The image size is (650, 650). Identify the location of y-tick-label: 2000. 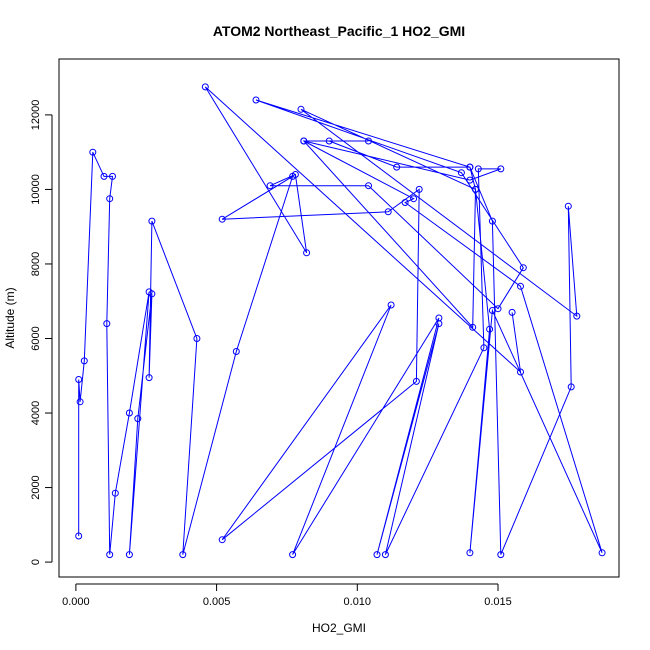
(36, 487).